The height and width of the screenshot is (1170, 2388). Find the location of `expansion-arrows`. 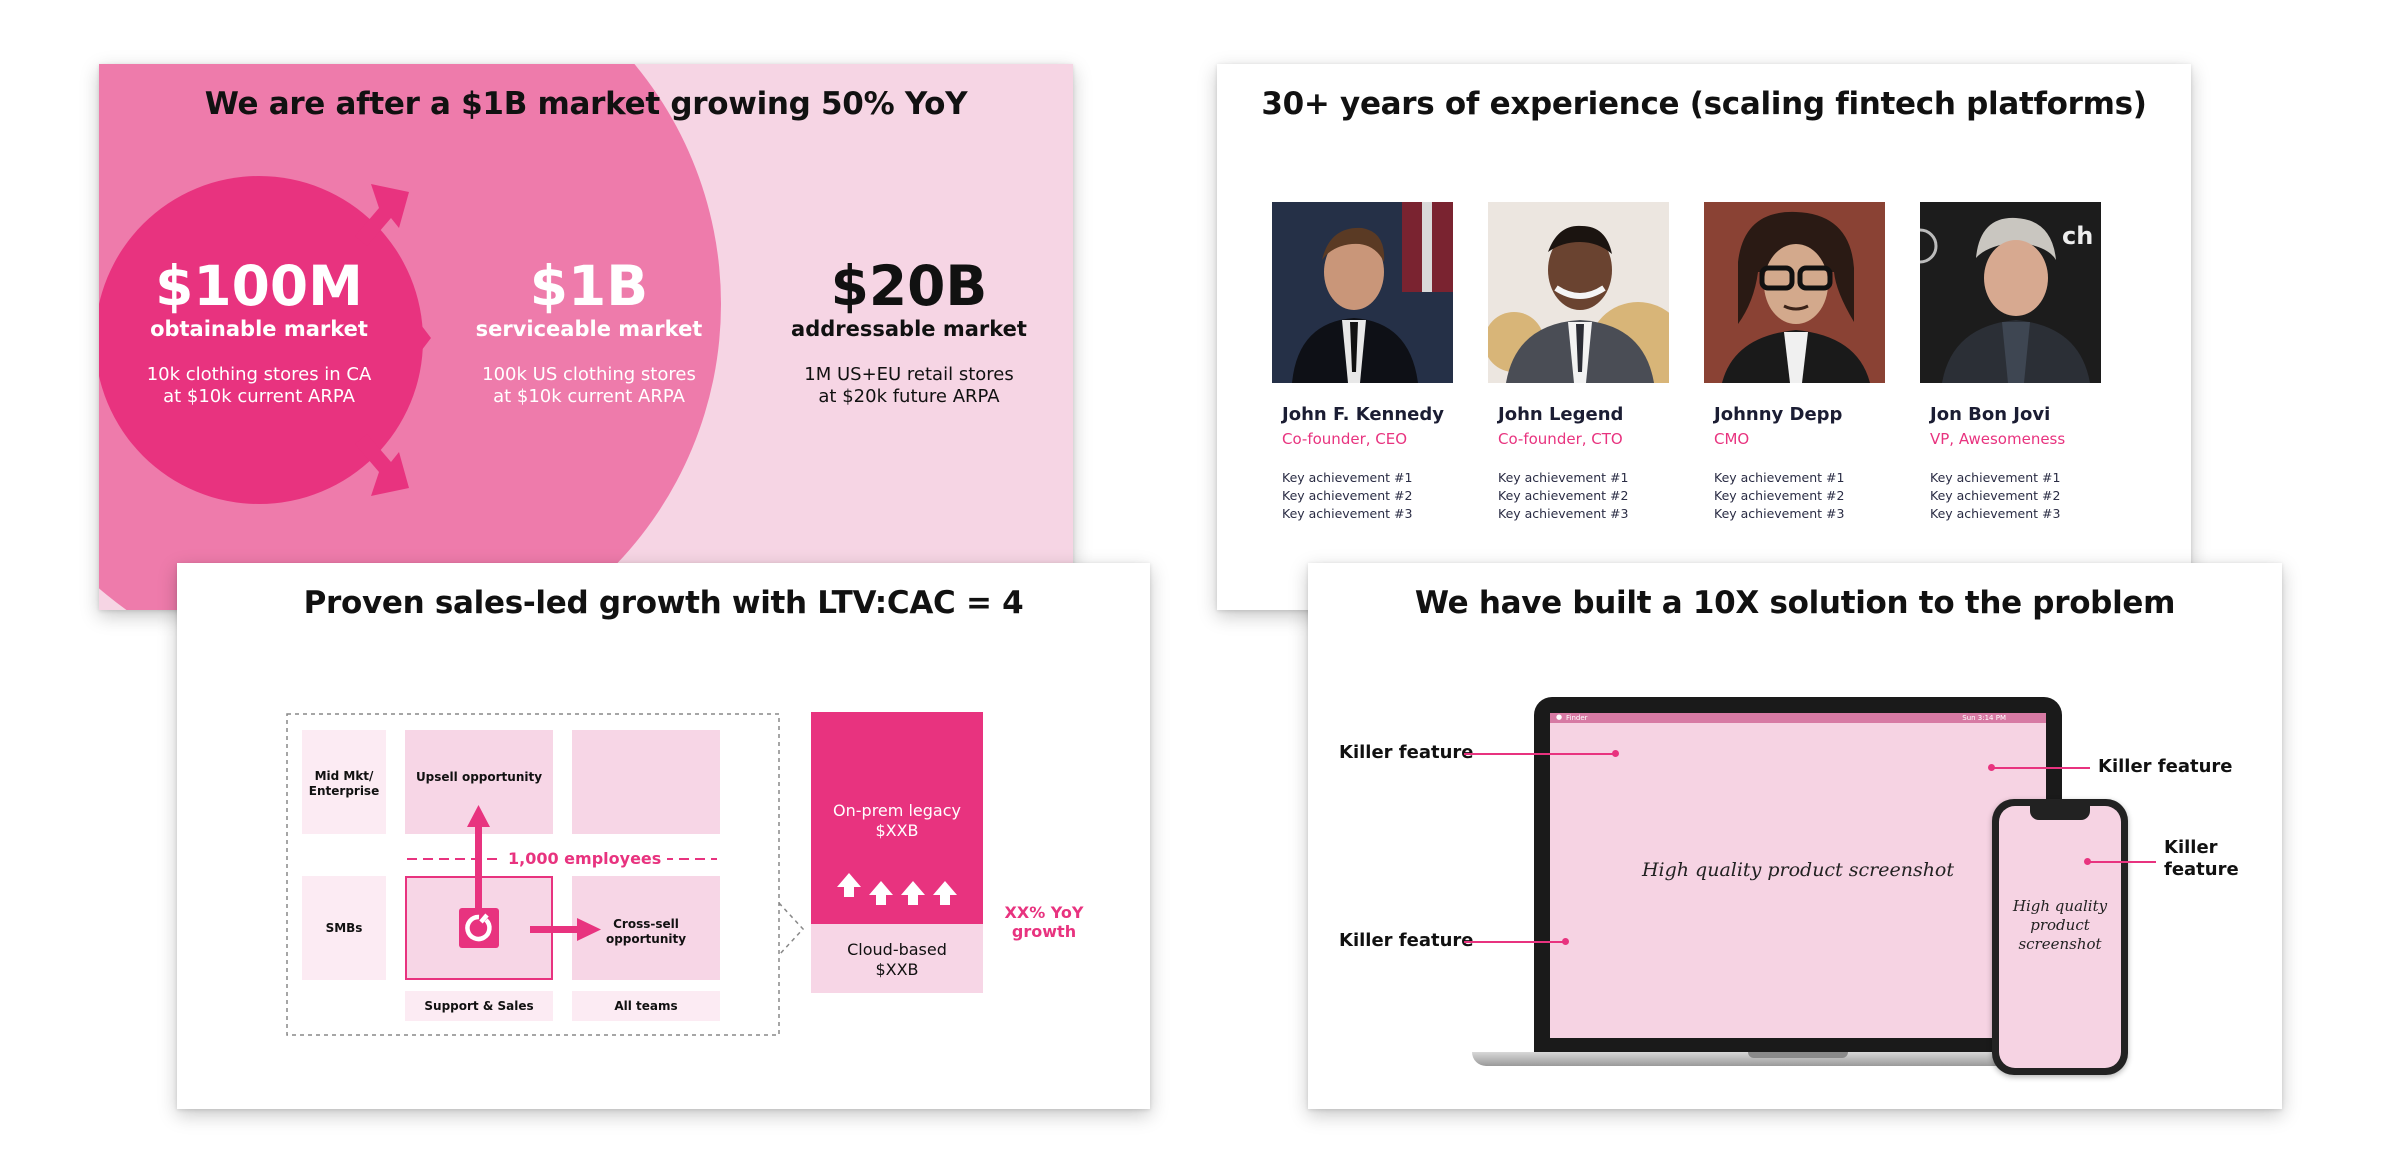

expansion-arrows is located at coordinates (393, 340).